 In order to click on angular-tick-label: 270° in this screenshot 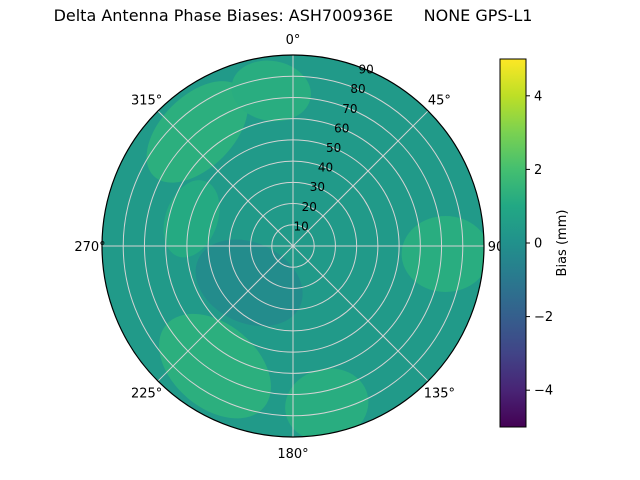, I will do `click(89, 247)`.